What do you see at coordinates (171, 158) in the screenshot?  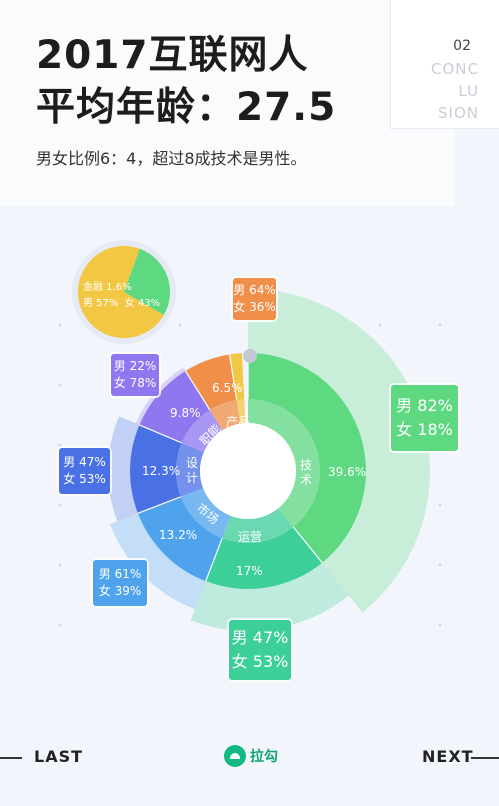 I see `page-subtitle: 男女比例6：4，超过8成技术是男性。` at bounding box center [171, 158].